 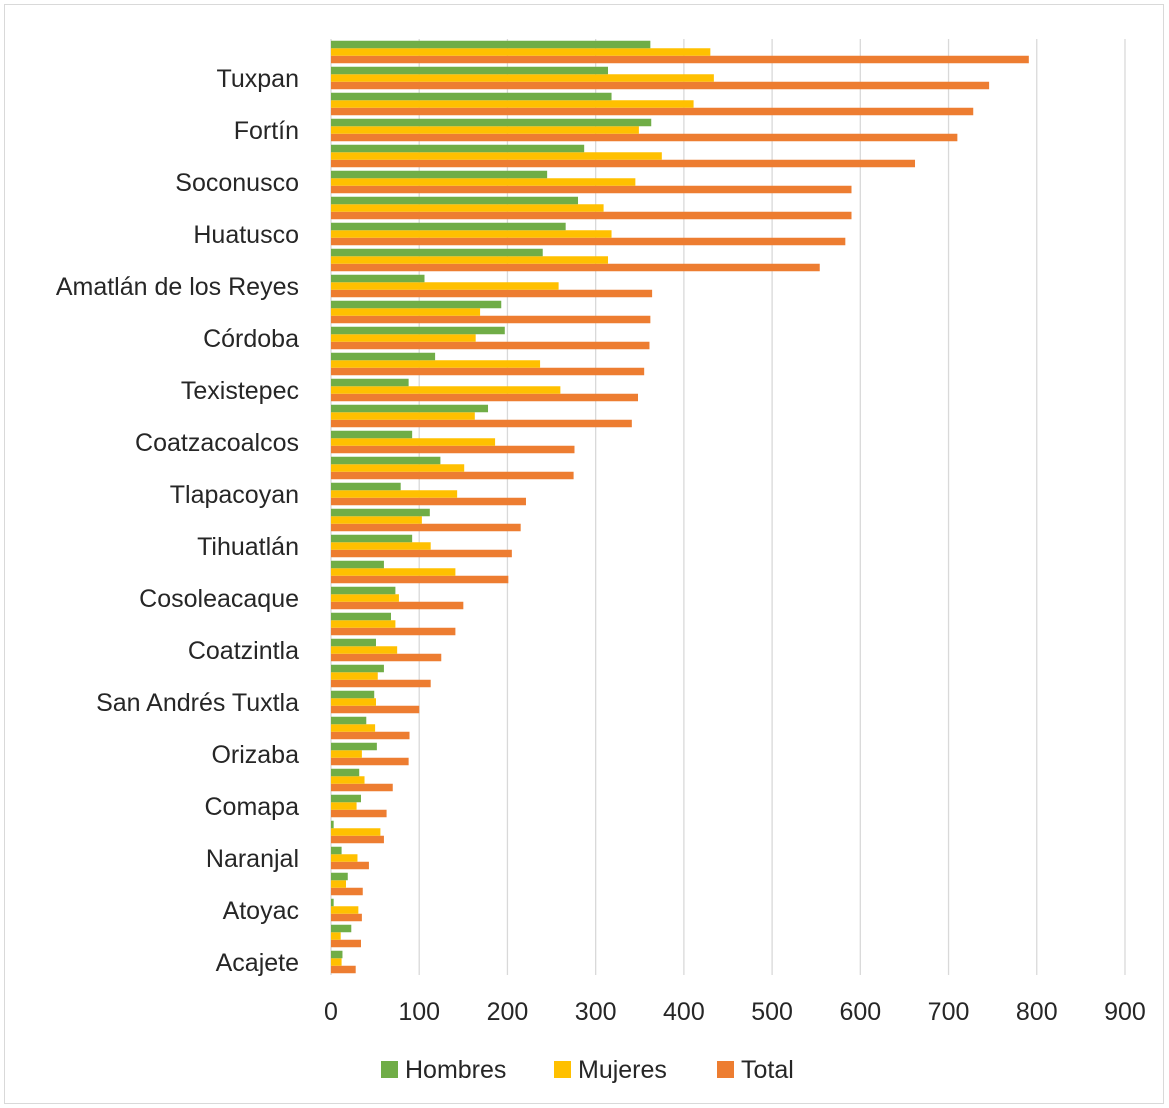 I want to click on category-label: Atoyac, so click(x=261, y=911).